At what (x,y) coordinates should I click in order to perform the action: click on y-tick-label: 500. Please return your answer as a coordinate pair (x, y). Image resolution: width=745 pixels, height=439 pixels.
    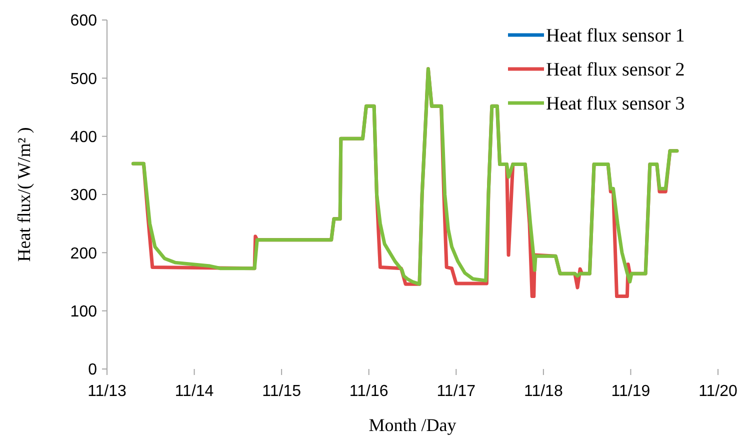
    Looking at the image, I should click on (84, 79).